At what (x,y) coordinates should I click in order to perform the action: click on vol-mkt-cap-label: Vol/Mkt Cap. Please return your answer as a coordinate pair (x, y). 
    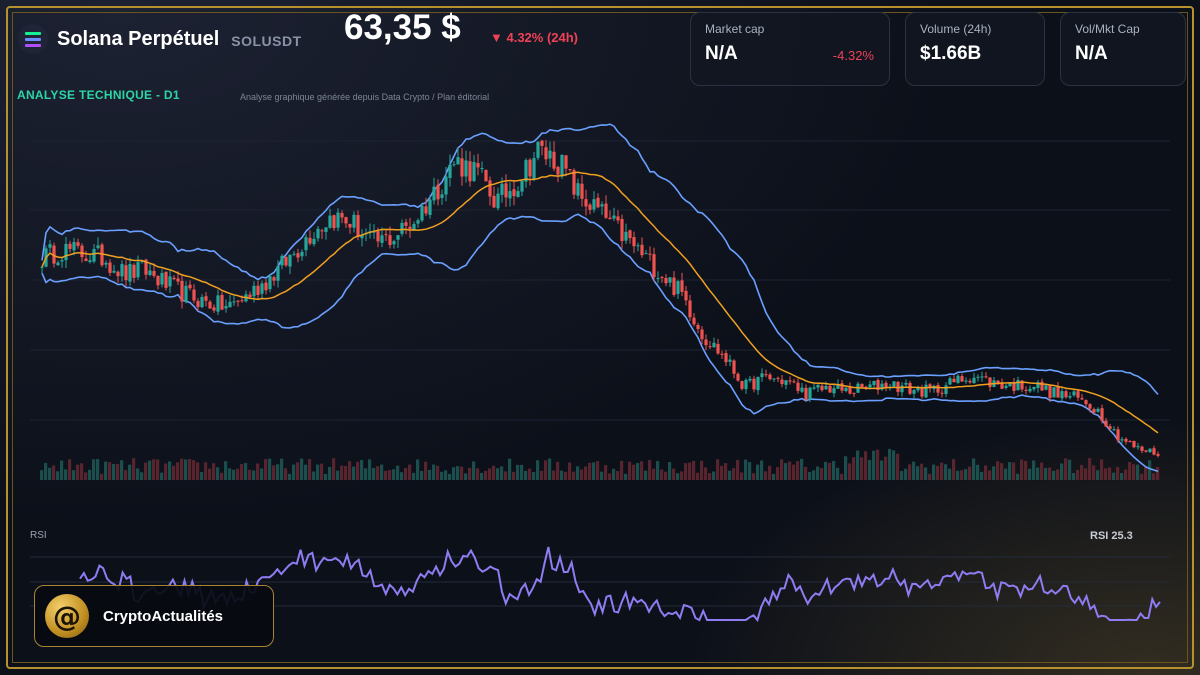
    Looking at the image, I should click on (1107, 29).